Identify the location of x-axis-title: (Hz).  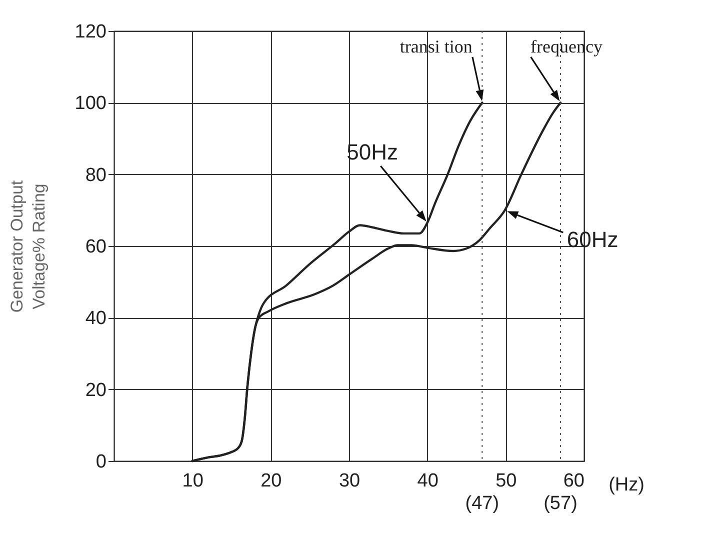
(626, 485).